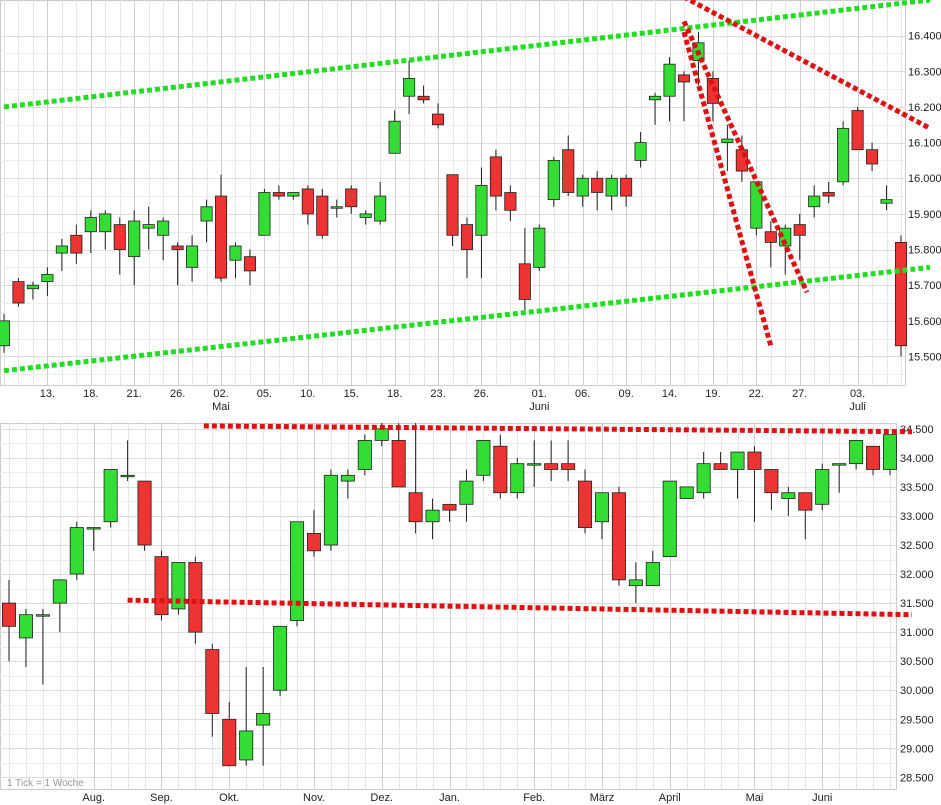 This screenshot has height=805, width=941. I want to click on y-tick-label: 32.500, so click(917, 546).